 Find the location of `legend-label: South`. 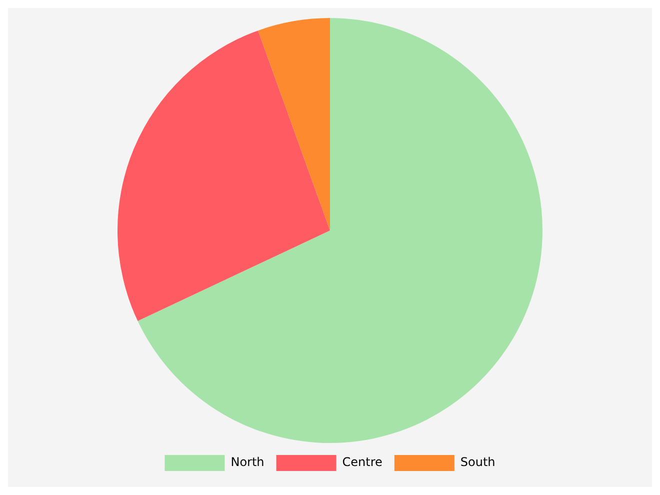

legend-label: South is located at coordinates (478, 462).